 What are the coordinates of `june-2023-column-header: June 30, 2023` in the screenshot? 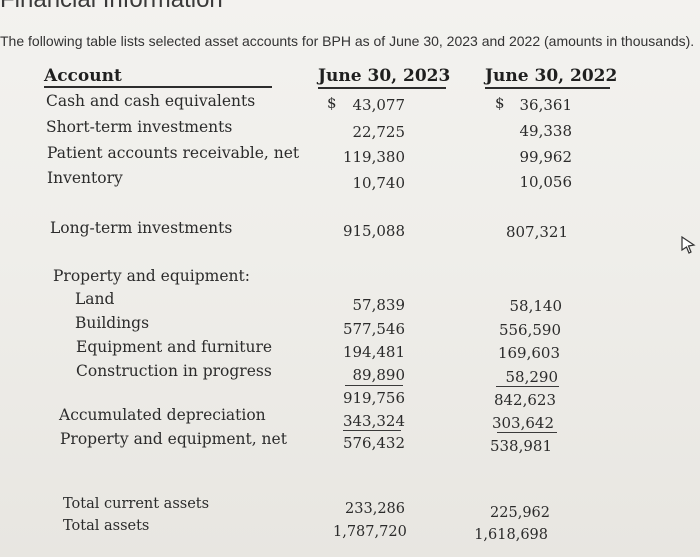 It's located at (384, 76).